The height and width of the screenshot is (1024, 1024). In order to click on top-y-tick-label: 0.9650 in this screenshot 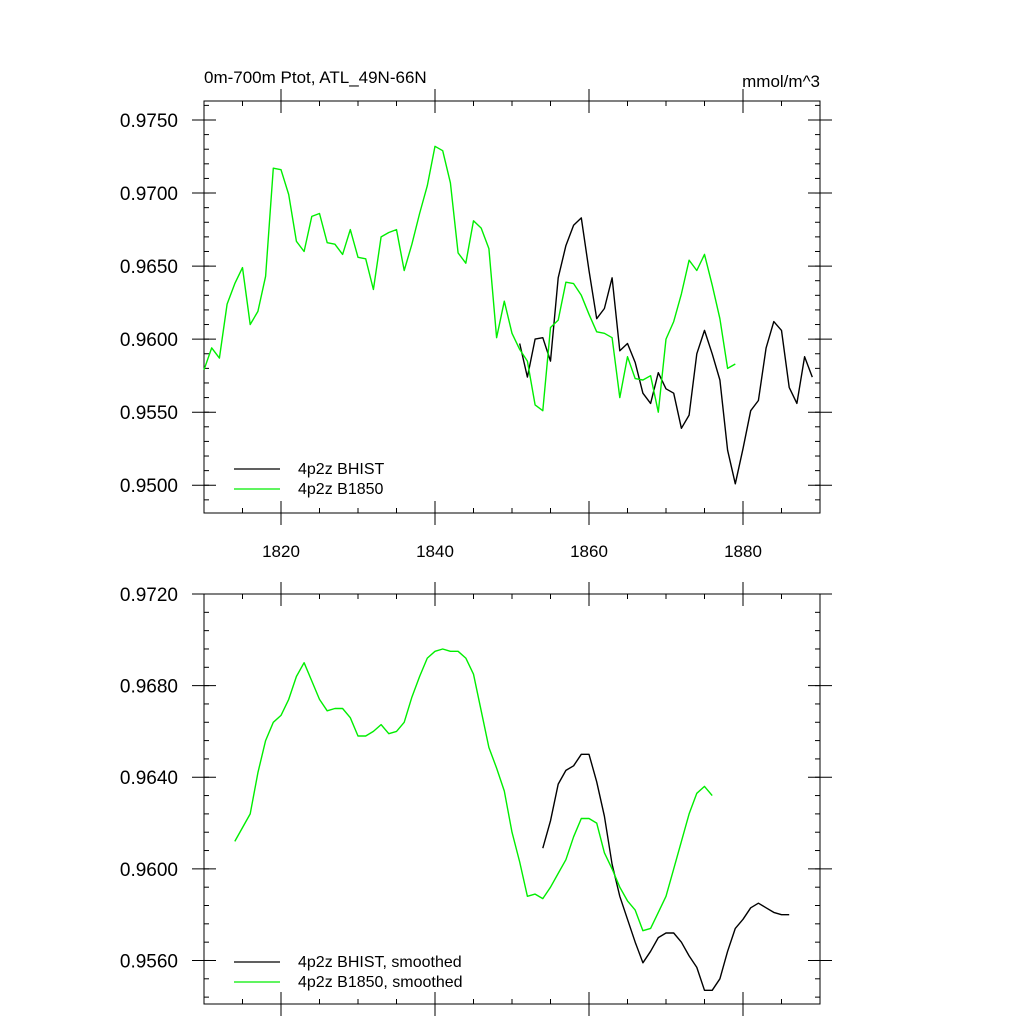, I will do `click(149, 267)`.